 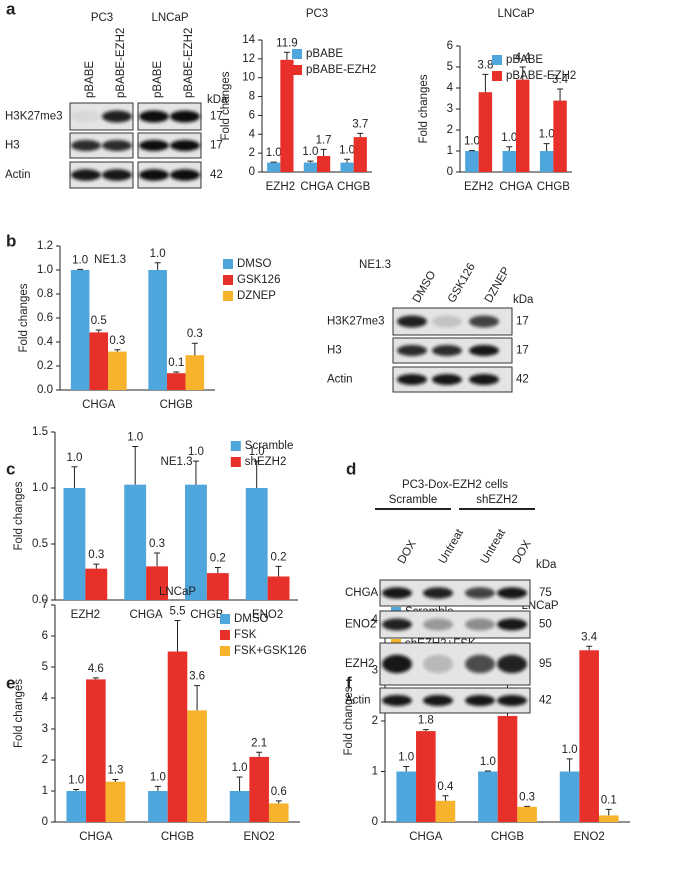 What do you see at coordinates (280, 187) in the screenshot?
I see `x-tick-label: EZH2` at bounding box center [280, 187].